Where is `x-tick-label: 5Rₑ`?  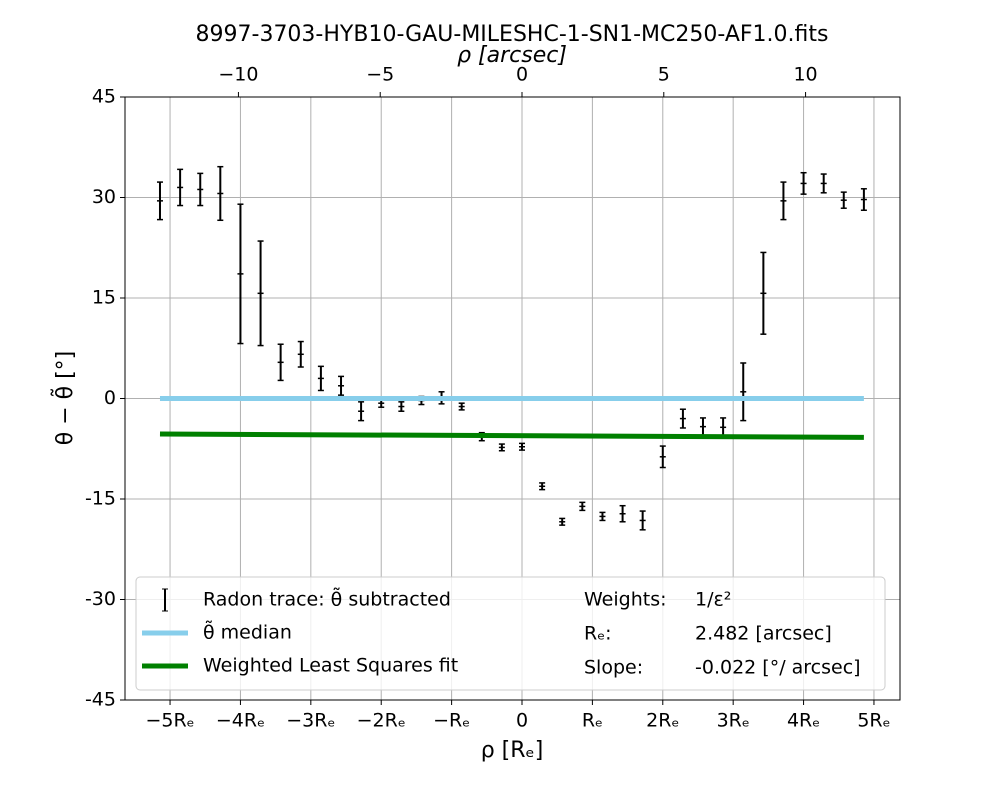
x-tick-label: 5Rₑ is located at coordinates (873, 721).